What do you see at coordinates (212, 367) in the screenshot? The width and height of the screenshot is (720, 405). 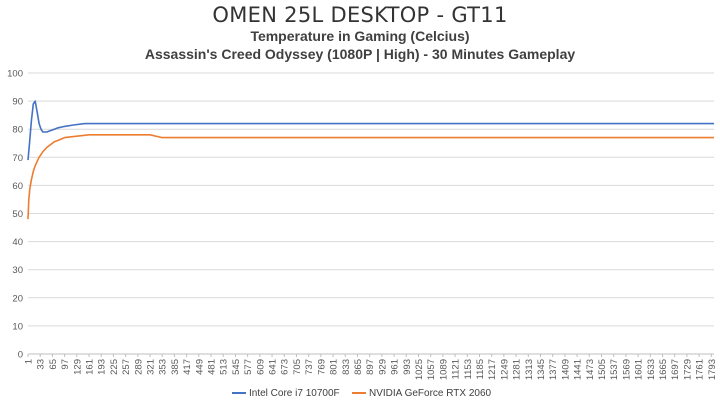 I see `x-tick-label: 481` at bounding box center [212, 367].